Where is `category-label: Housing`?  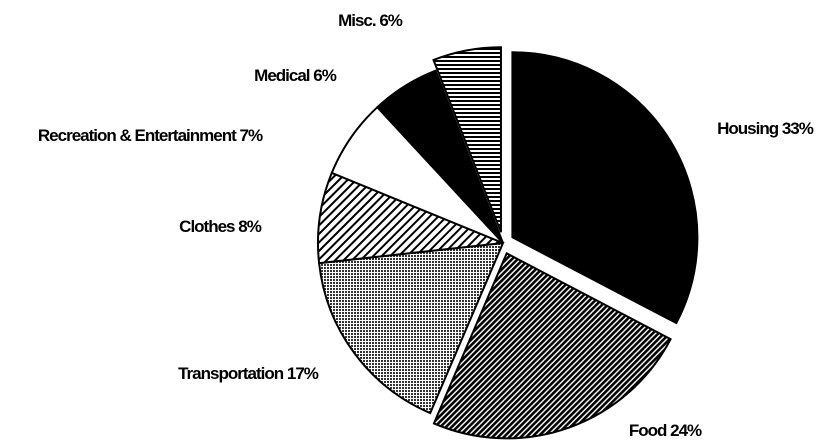 category-label: Housing is located at coordinates (748, 128).